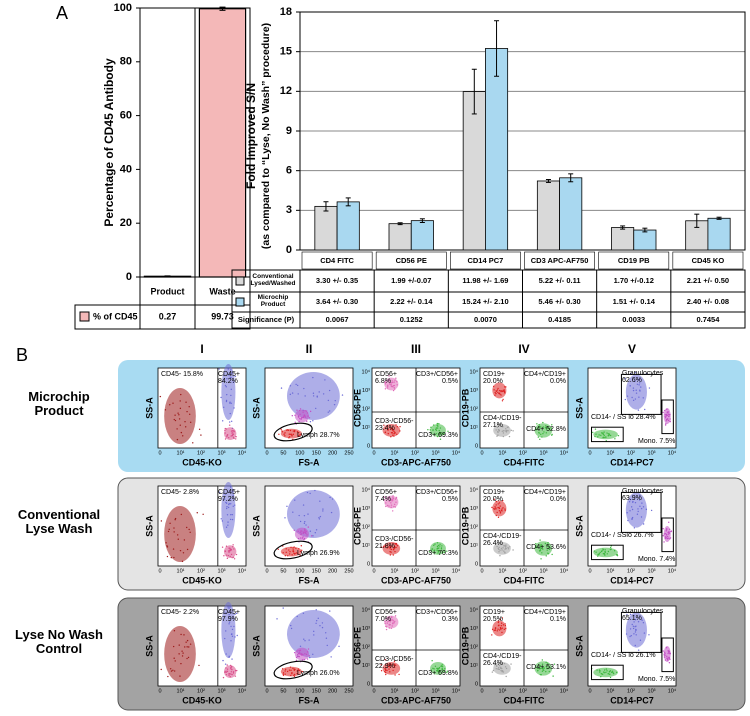 Image resolution: width=750 pixels, height=716 pixels. Describe the element at coordinates (642, 377) in the screenshot. I see `gate-label-box: Granulocytes 62.6%` at that location.